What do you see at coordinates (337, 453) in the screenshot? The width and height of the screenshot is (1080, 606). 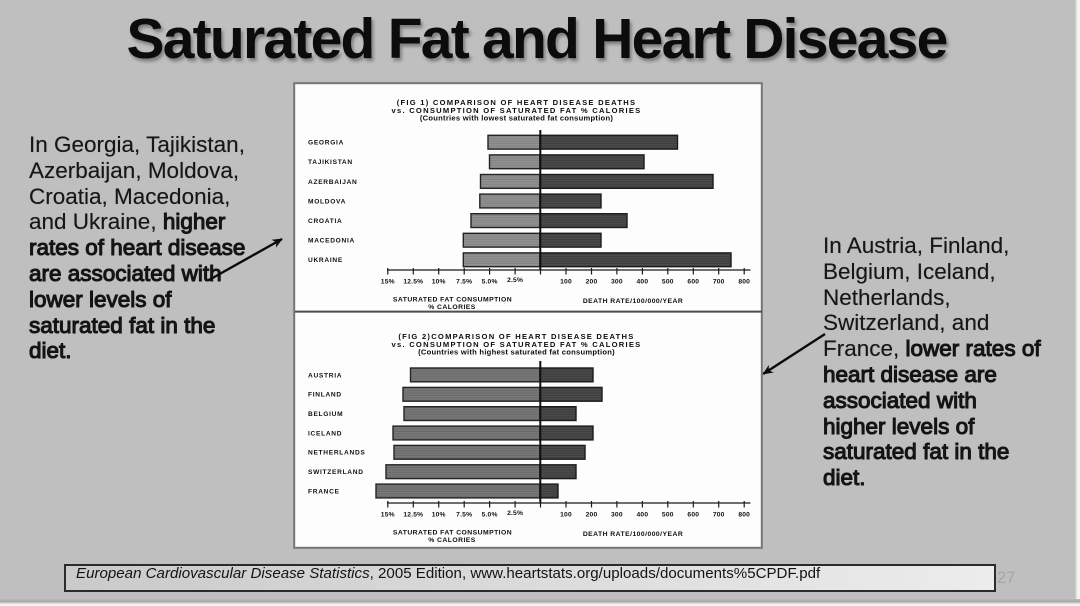 I see `svg-text: NETHERLANDS` at bounding box center [337, 453].